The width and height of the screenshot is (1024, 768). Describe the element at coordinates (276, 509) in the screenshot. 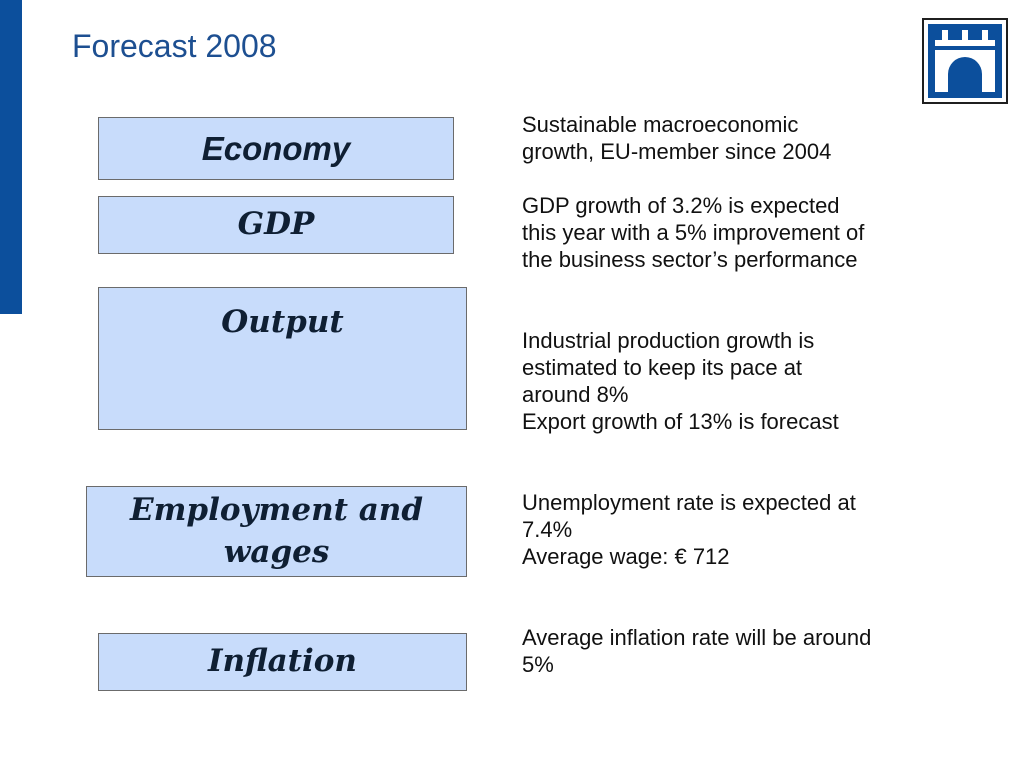

I see `topic-label-employment-line1: Employment and` at that location.